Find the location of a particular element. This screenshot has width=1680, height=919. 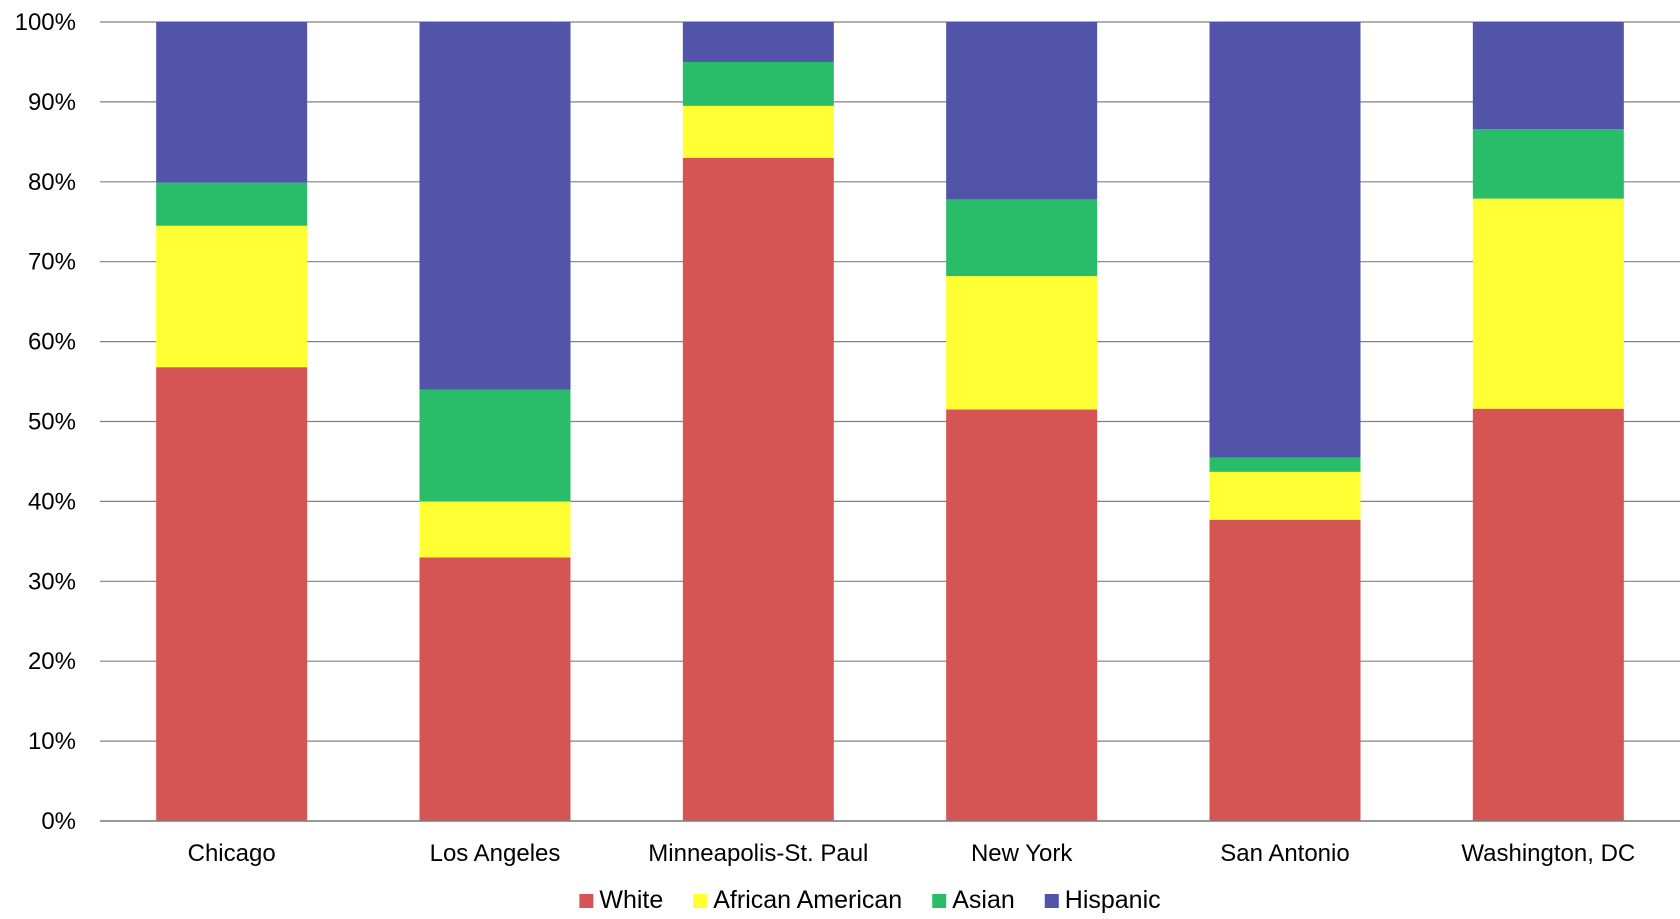

y-tick-label: 60% is located at coordinates (52, 342).